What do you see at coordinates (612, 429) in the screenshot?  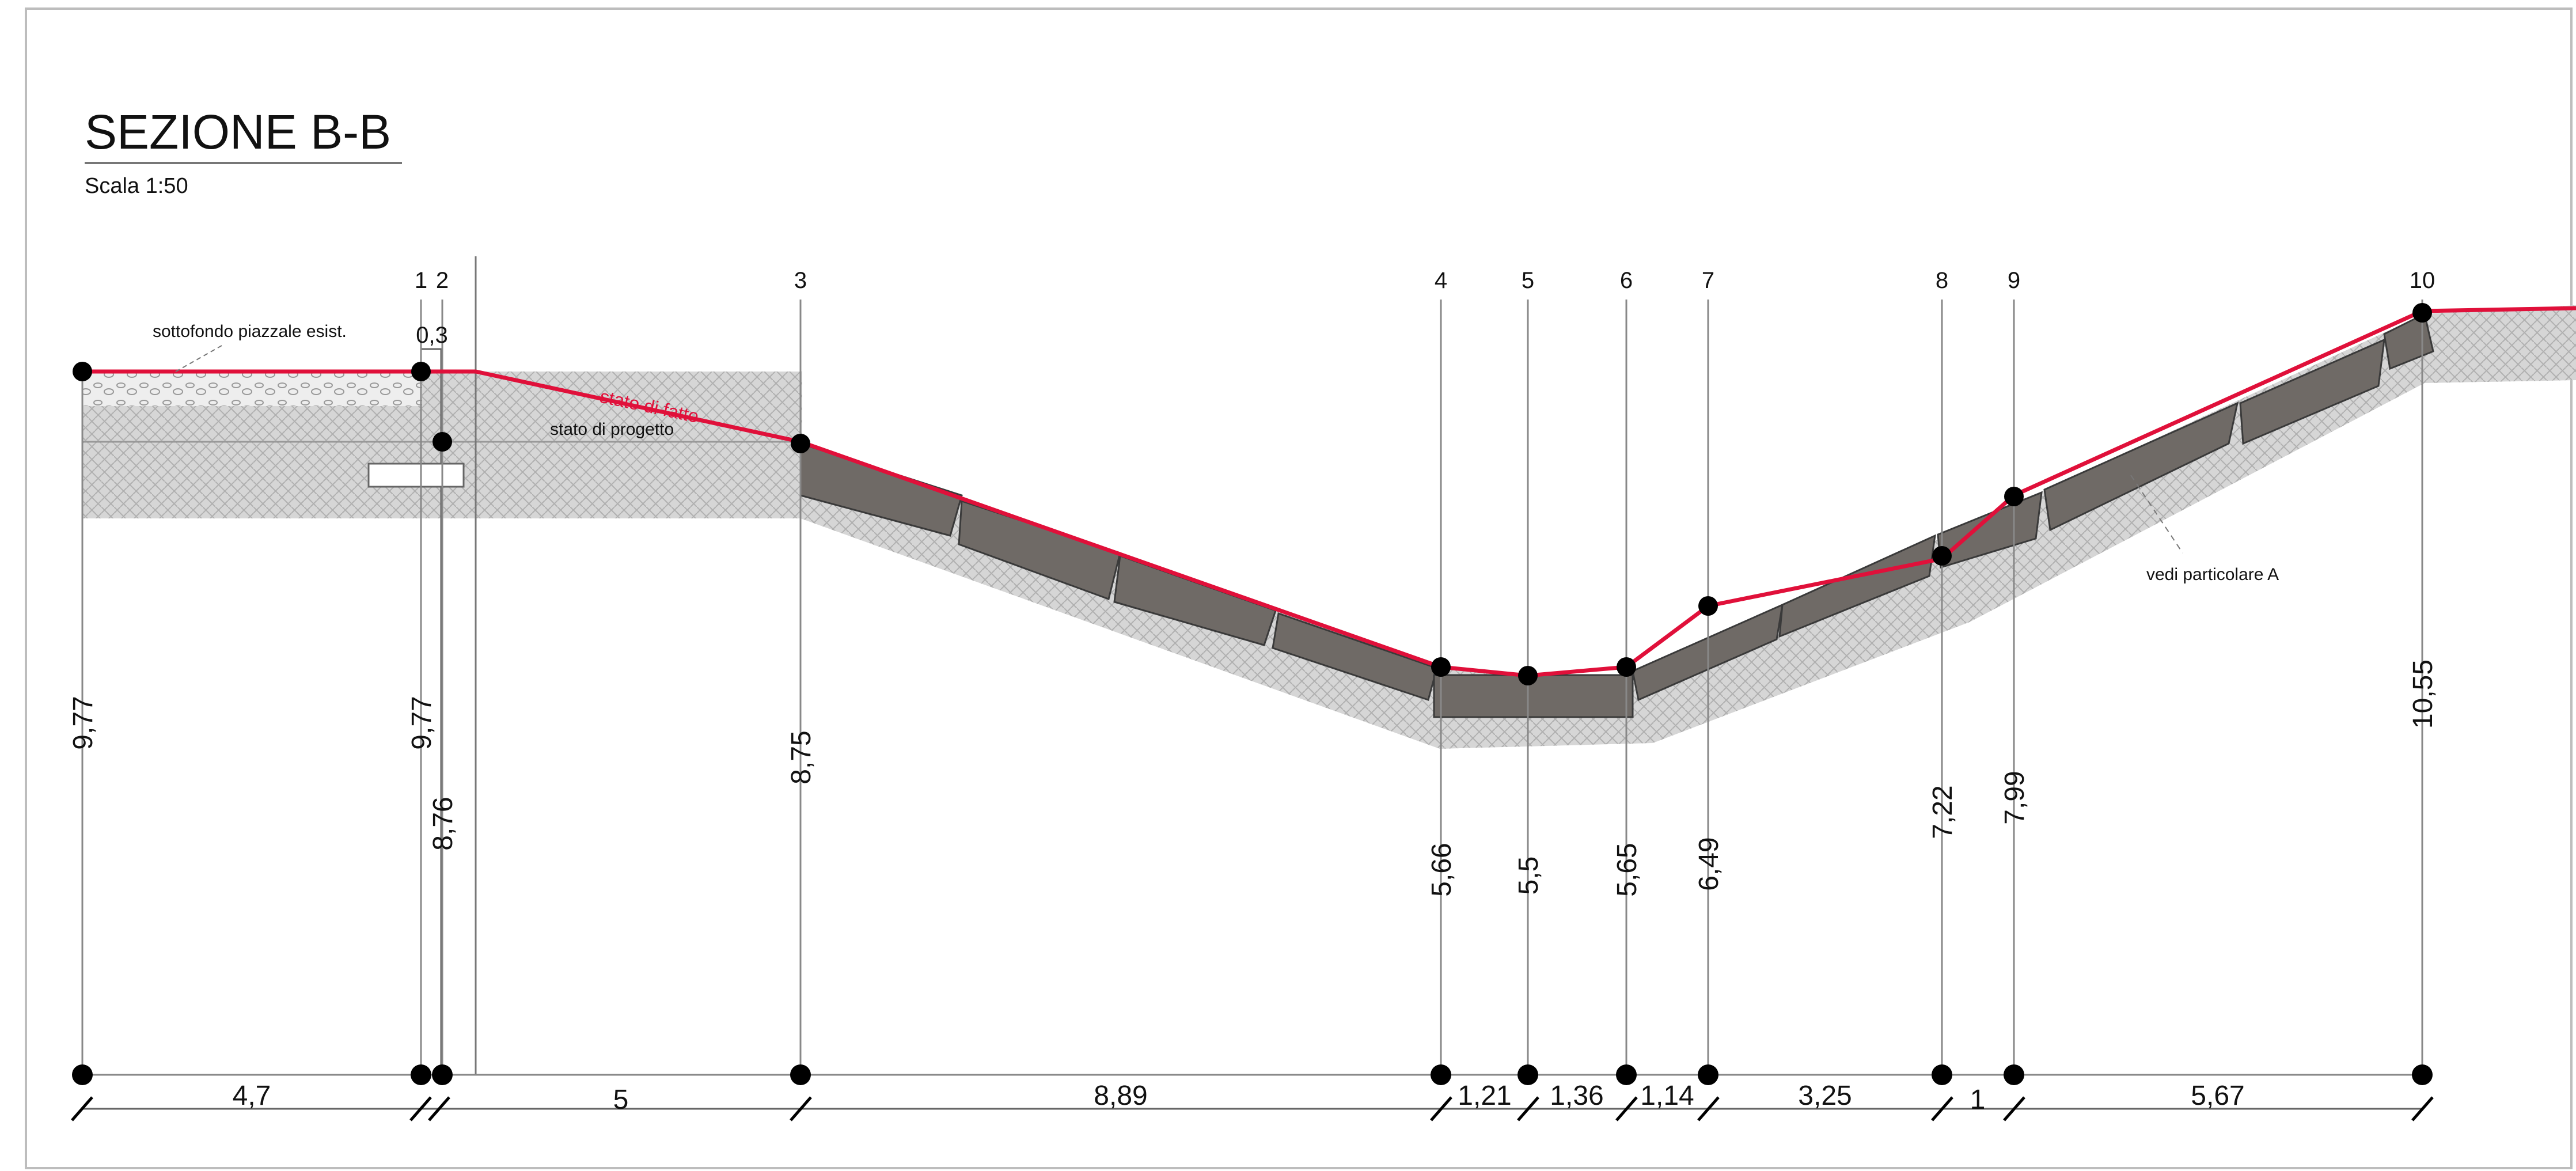 I see `project-state-label: stato di progetto` at bounding box center [612, 429].